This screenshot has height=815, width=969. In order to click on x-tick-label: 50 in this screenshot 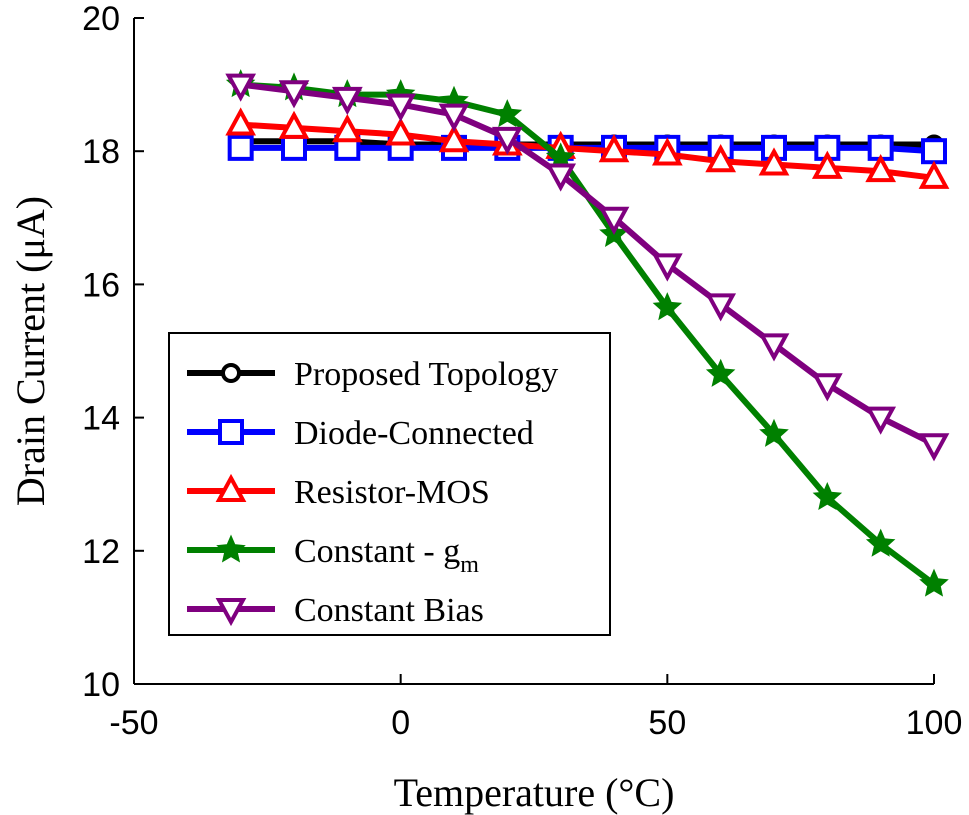, I will do `click(667, 723)`.